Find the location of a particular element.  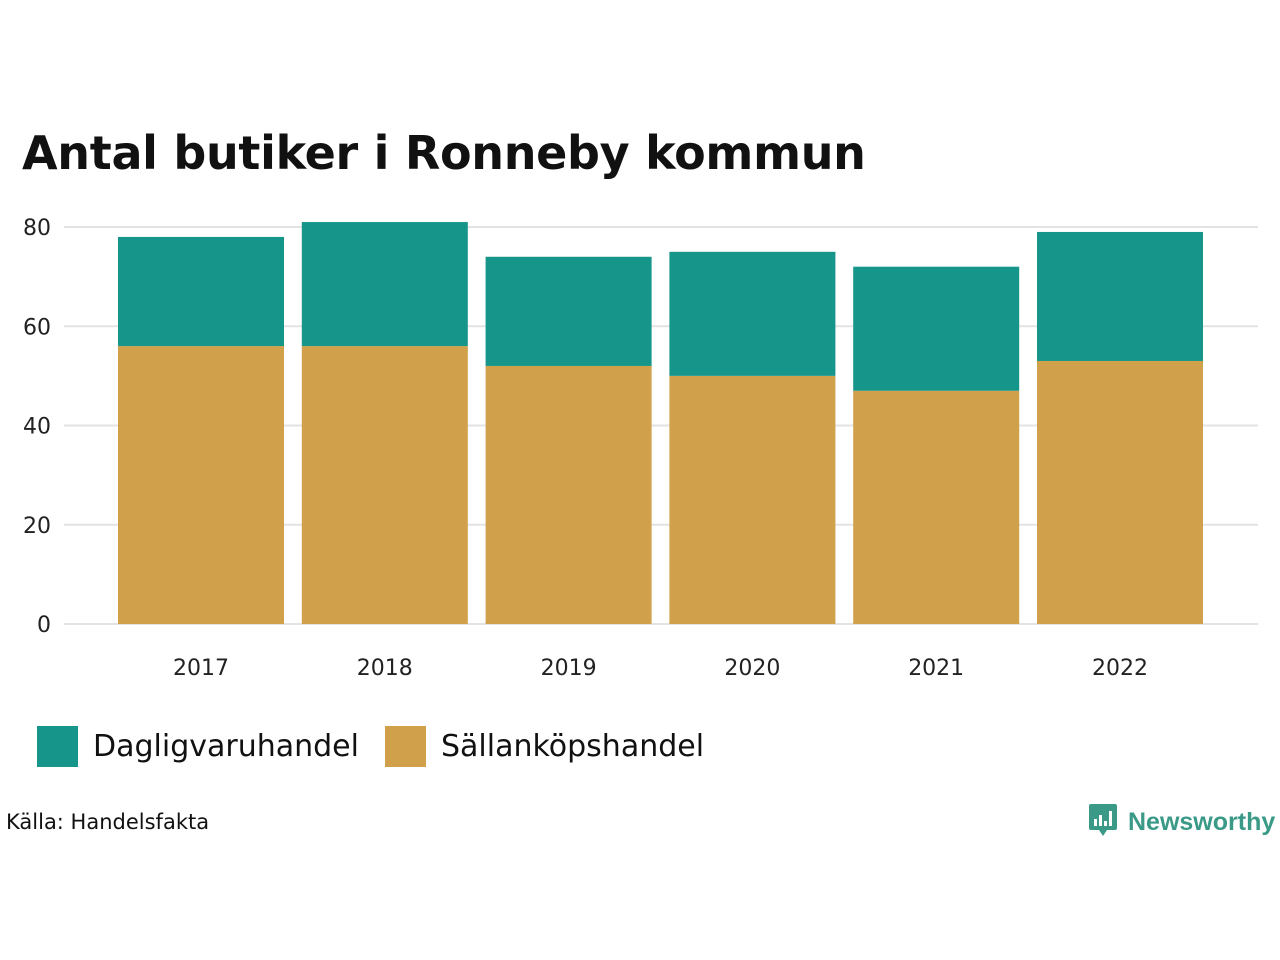

legend: Dagligvaruhandel Sällanköpshandel is located at coordinates (383, 746).